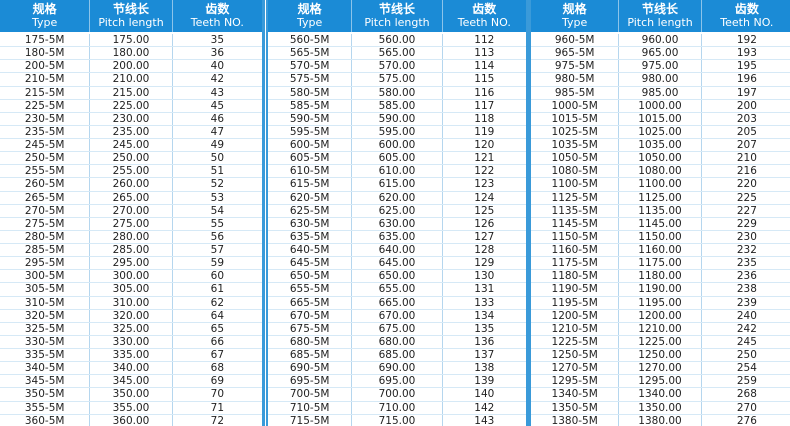  I want to click on teeth-cell: 124, so click(484, 197).